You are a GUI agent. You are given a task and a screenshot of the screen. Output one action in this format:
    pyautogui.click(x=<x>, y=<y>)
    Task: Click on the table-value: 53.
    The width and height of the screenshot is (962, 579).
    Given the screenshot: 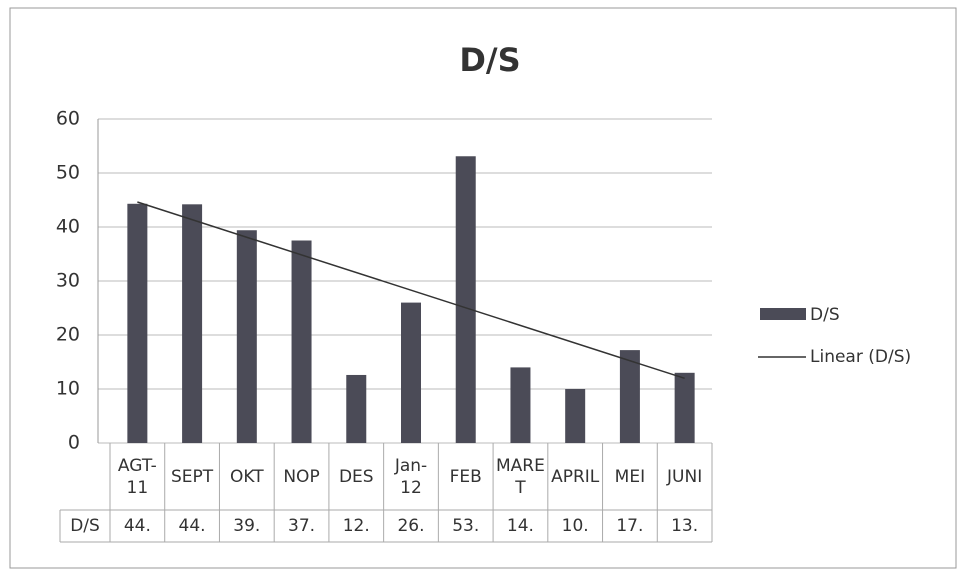 What is the action you would take?
    pyautogui.click(x=466, y=526)
    